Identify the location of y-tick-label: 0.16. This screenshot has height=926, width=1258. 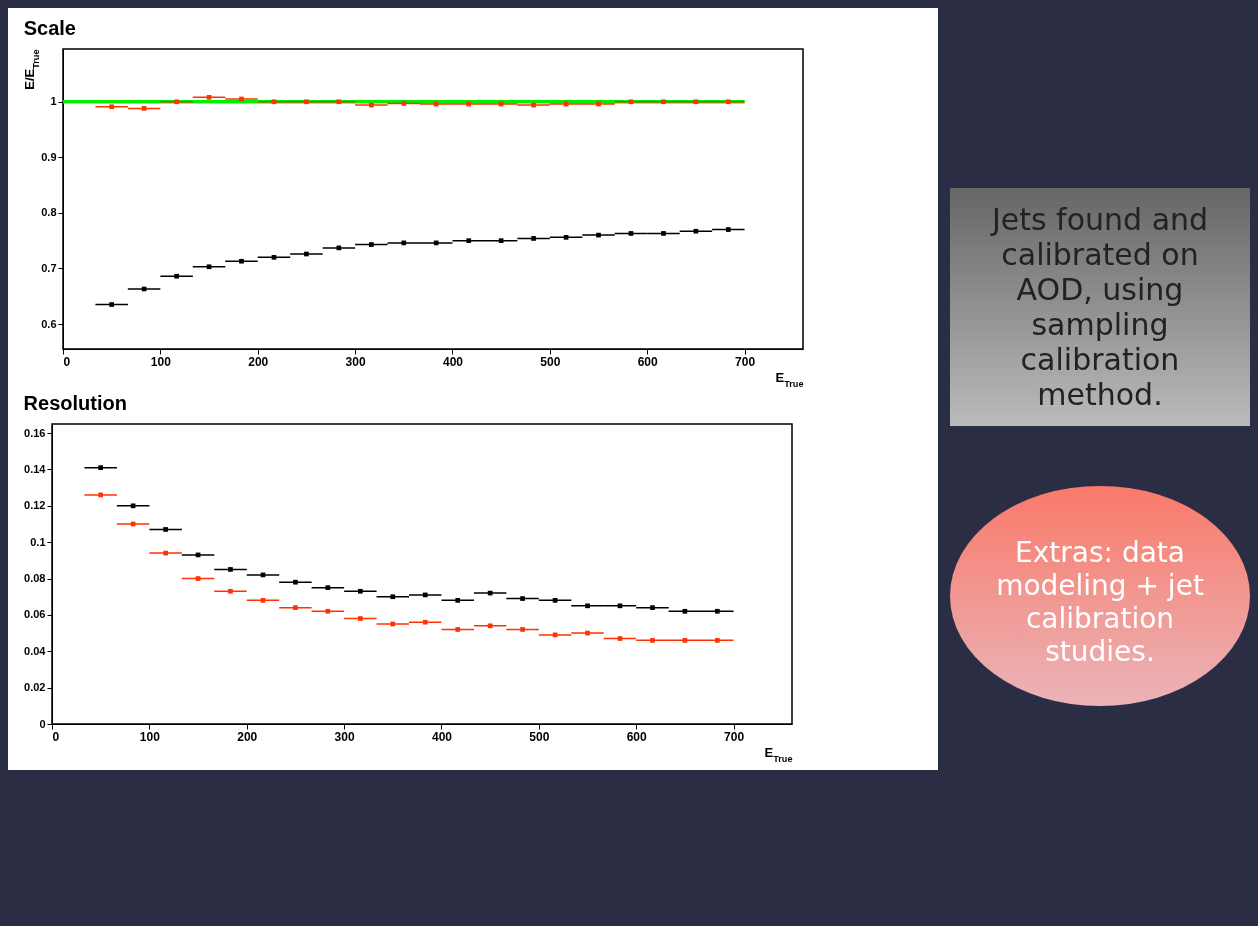
(35, 432).